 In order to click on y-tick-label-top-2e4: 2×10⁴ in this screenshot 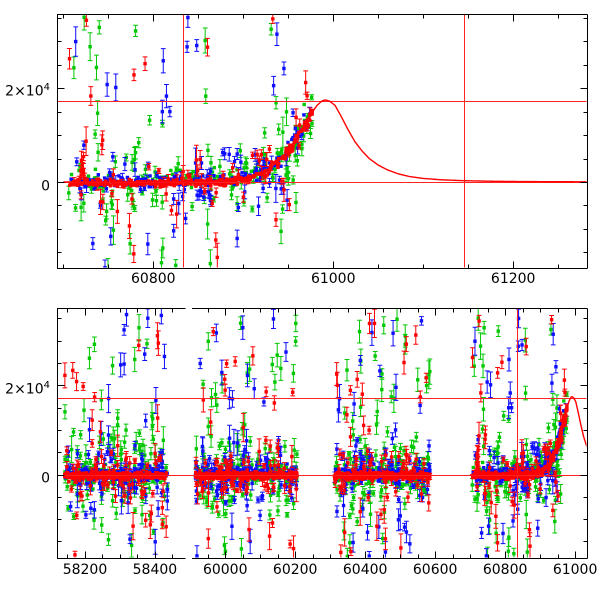, I will do `click(25, 90)`.